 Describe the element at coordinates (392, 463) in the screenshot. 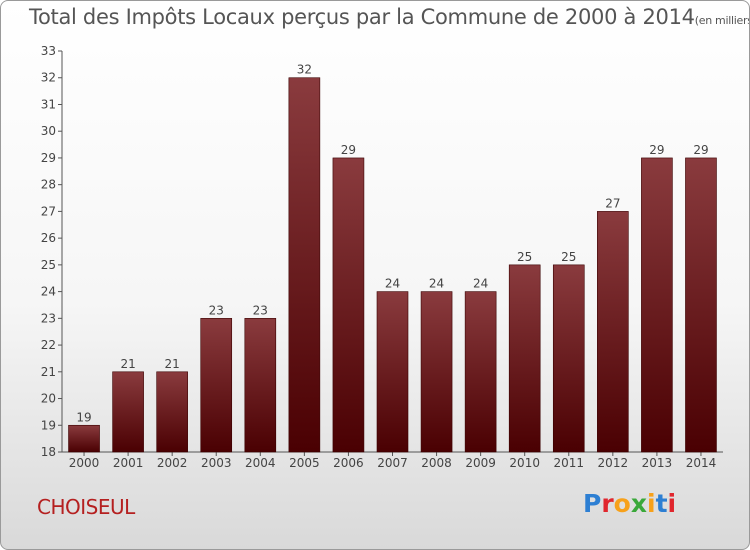

I see `x-tick-label: 2007` at that location.